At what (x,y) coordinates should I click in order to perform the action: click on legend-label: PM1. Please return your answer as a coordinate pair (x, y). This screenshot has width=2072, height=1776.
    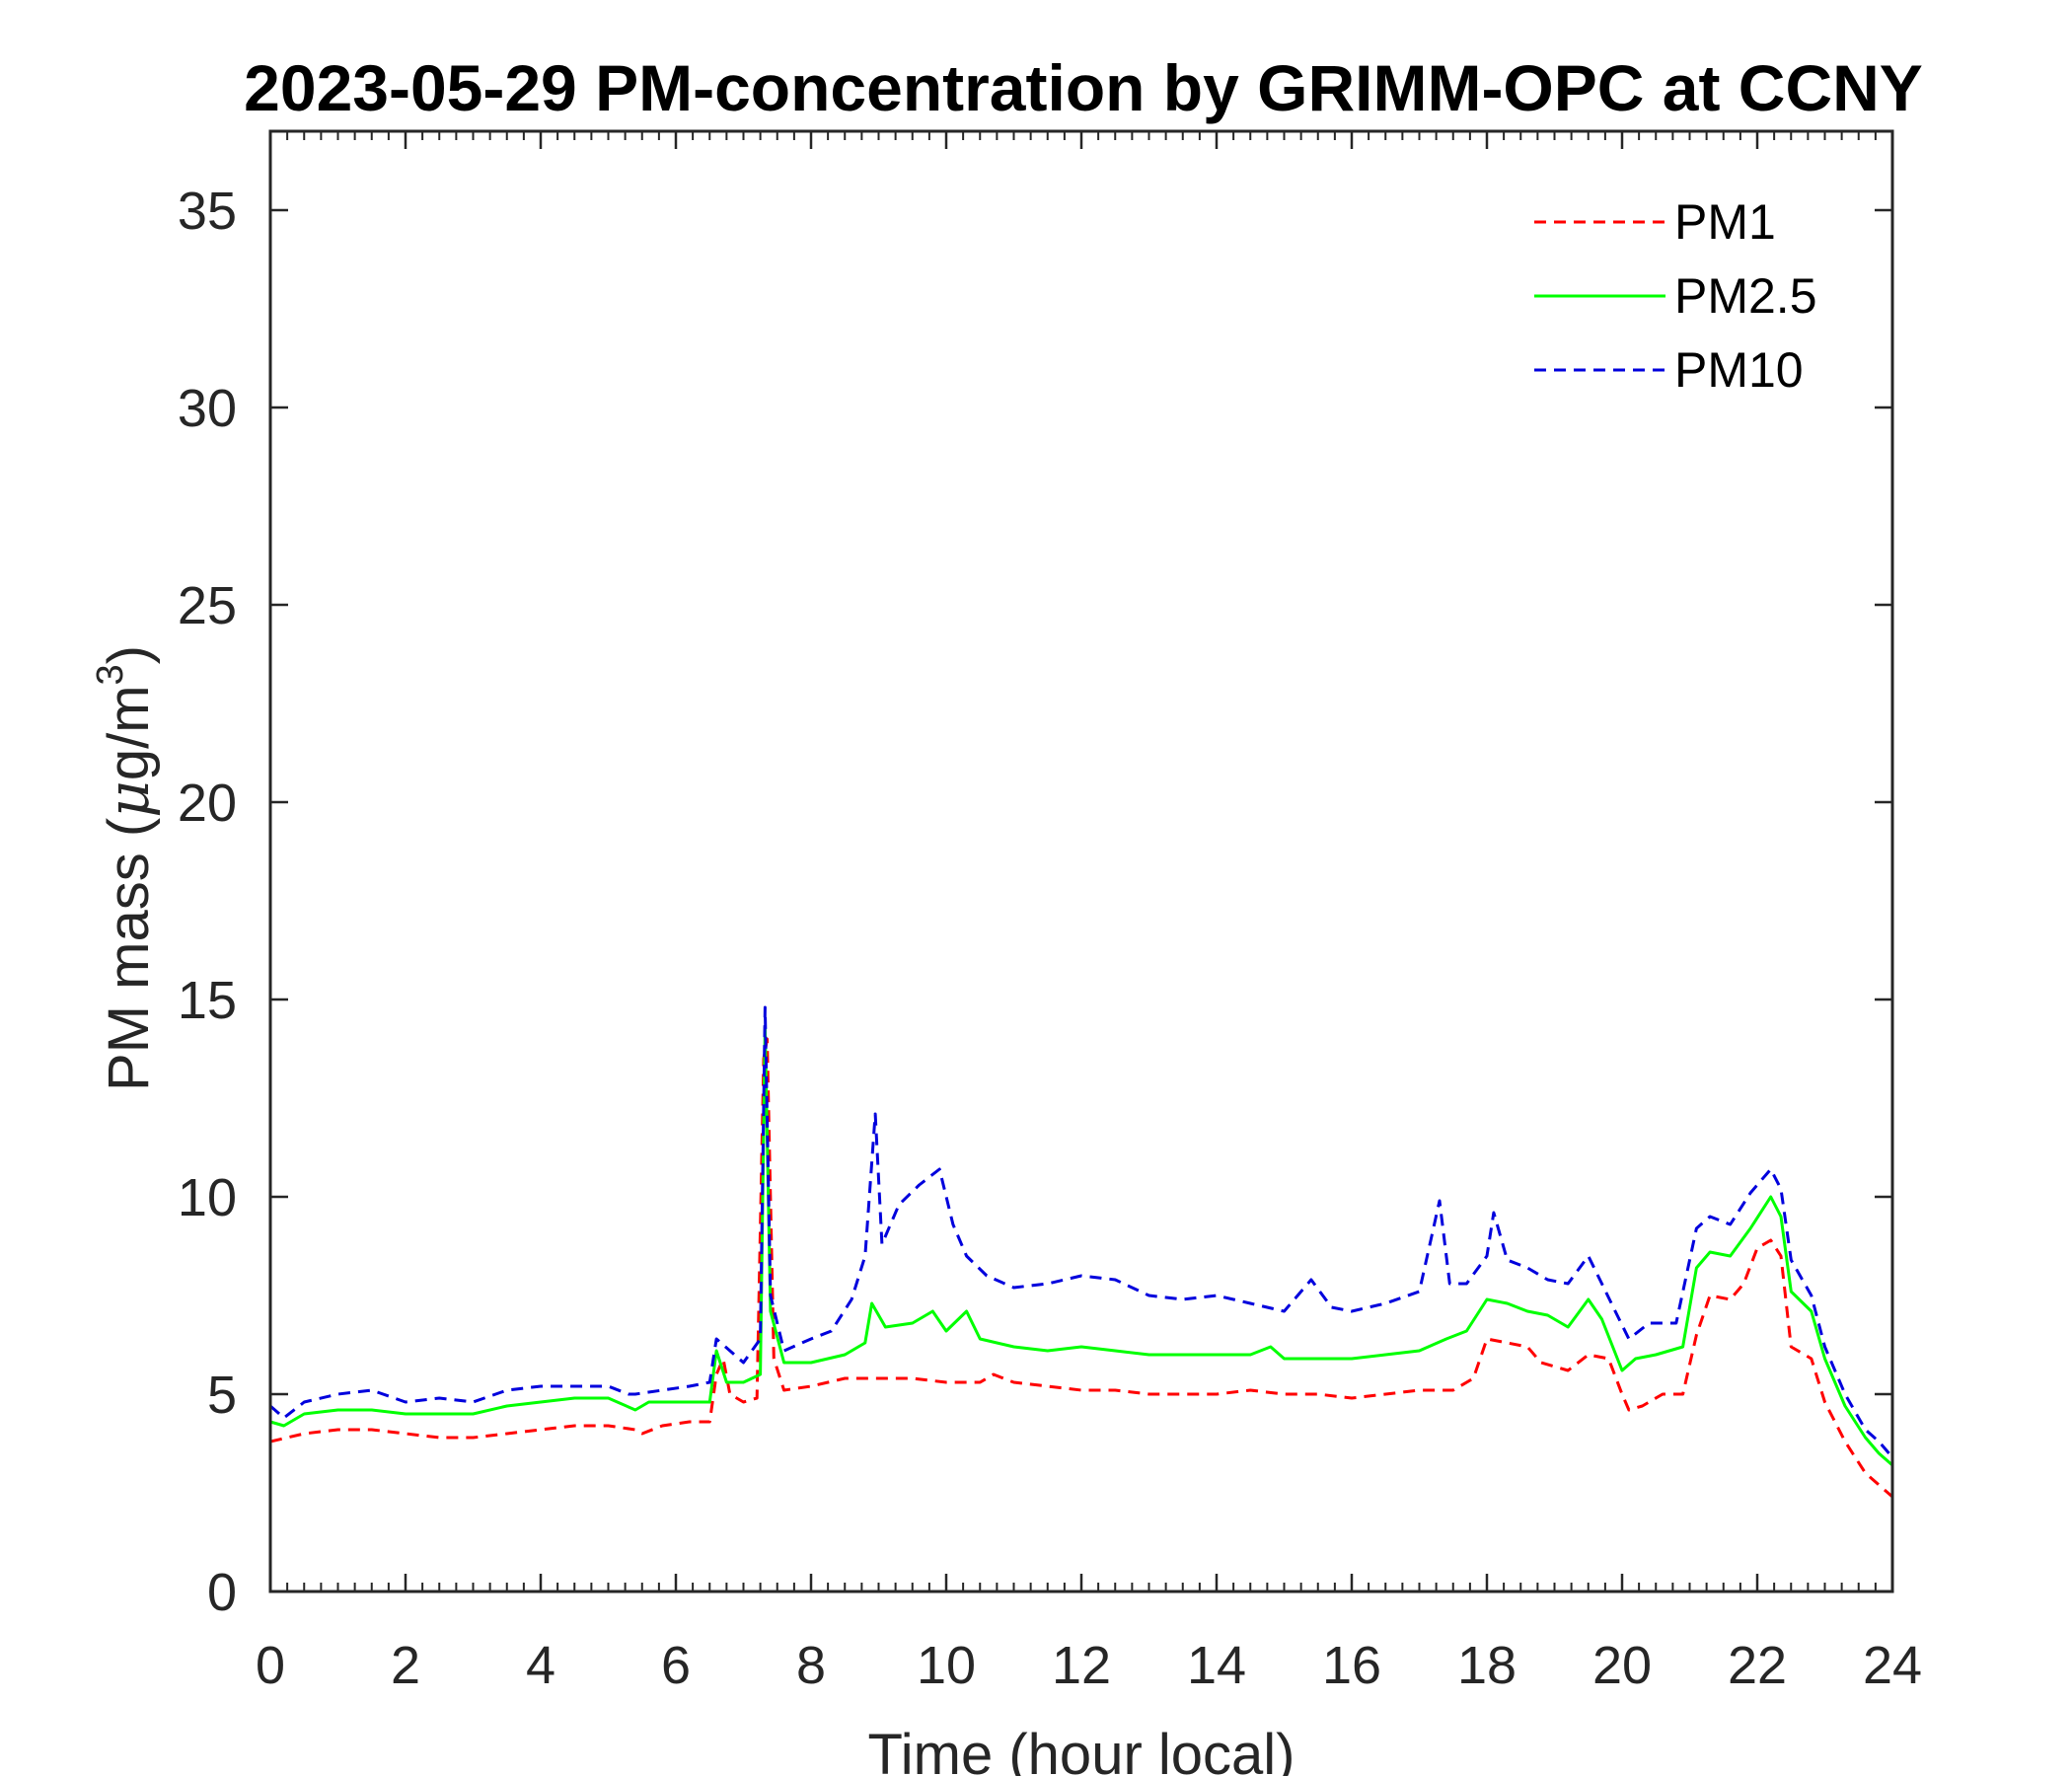
    Looking at the image, I should click on (1725, 222).